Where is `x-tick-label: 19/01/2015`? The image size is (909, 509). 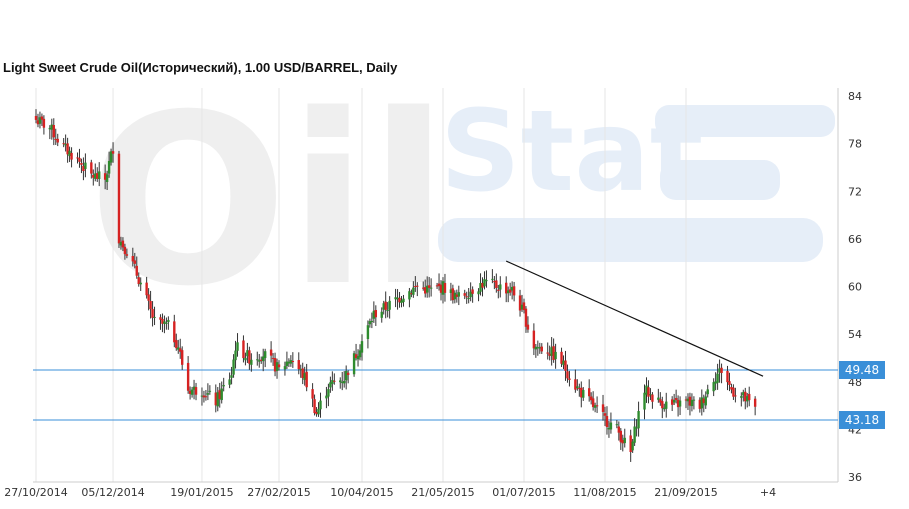 x-tick-label: 19/01/2015 is located at coordinates (201, 492).